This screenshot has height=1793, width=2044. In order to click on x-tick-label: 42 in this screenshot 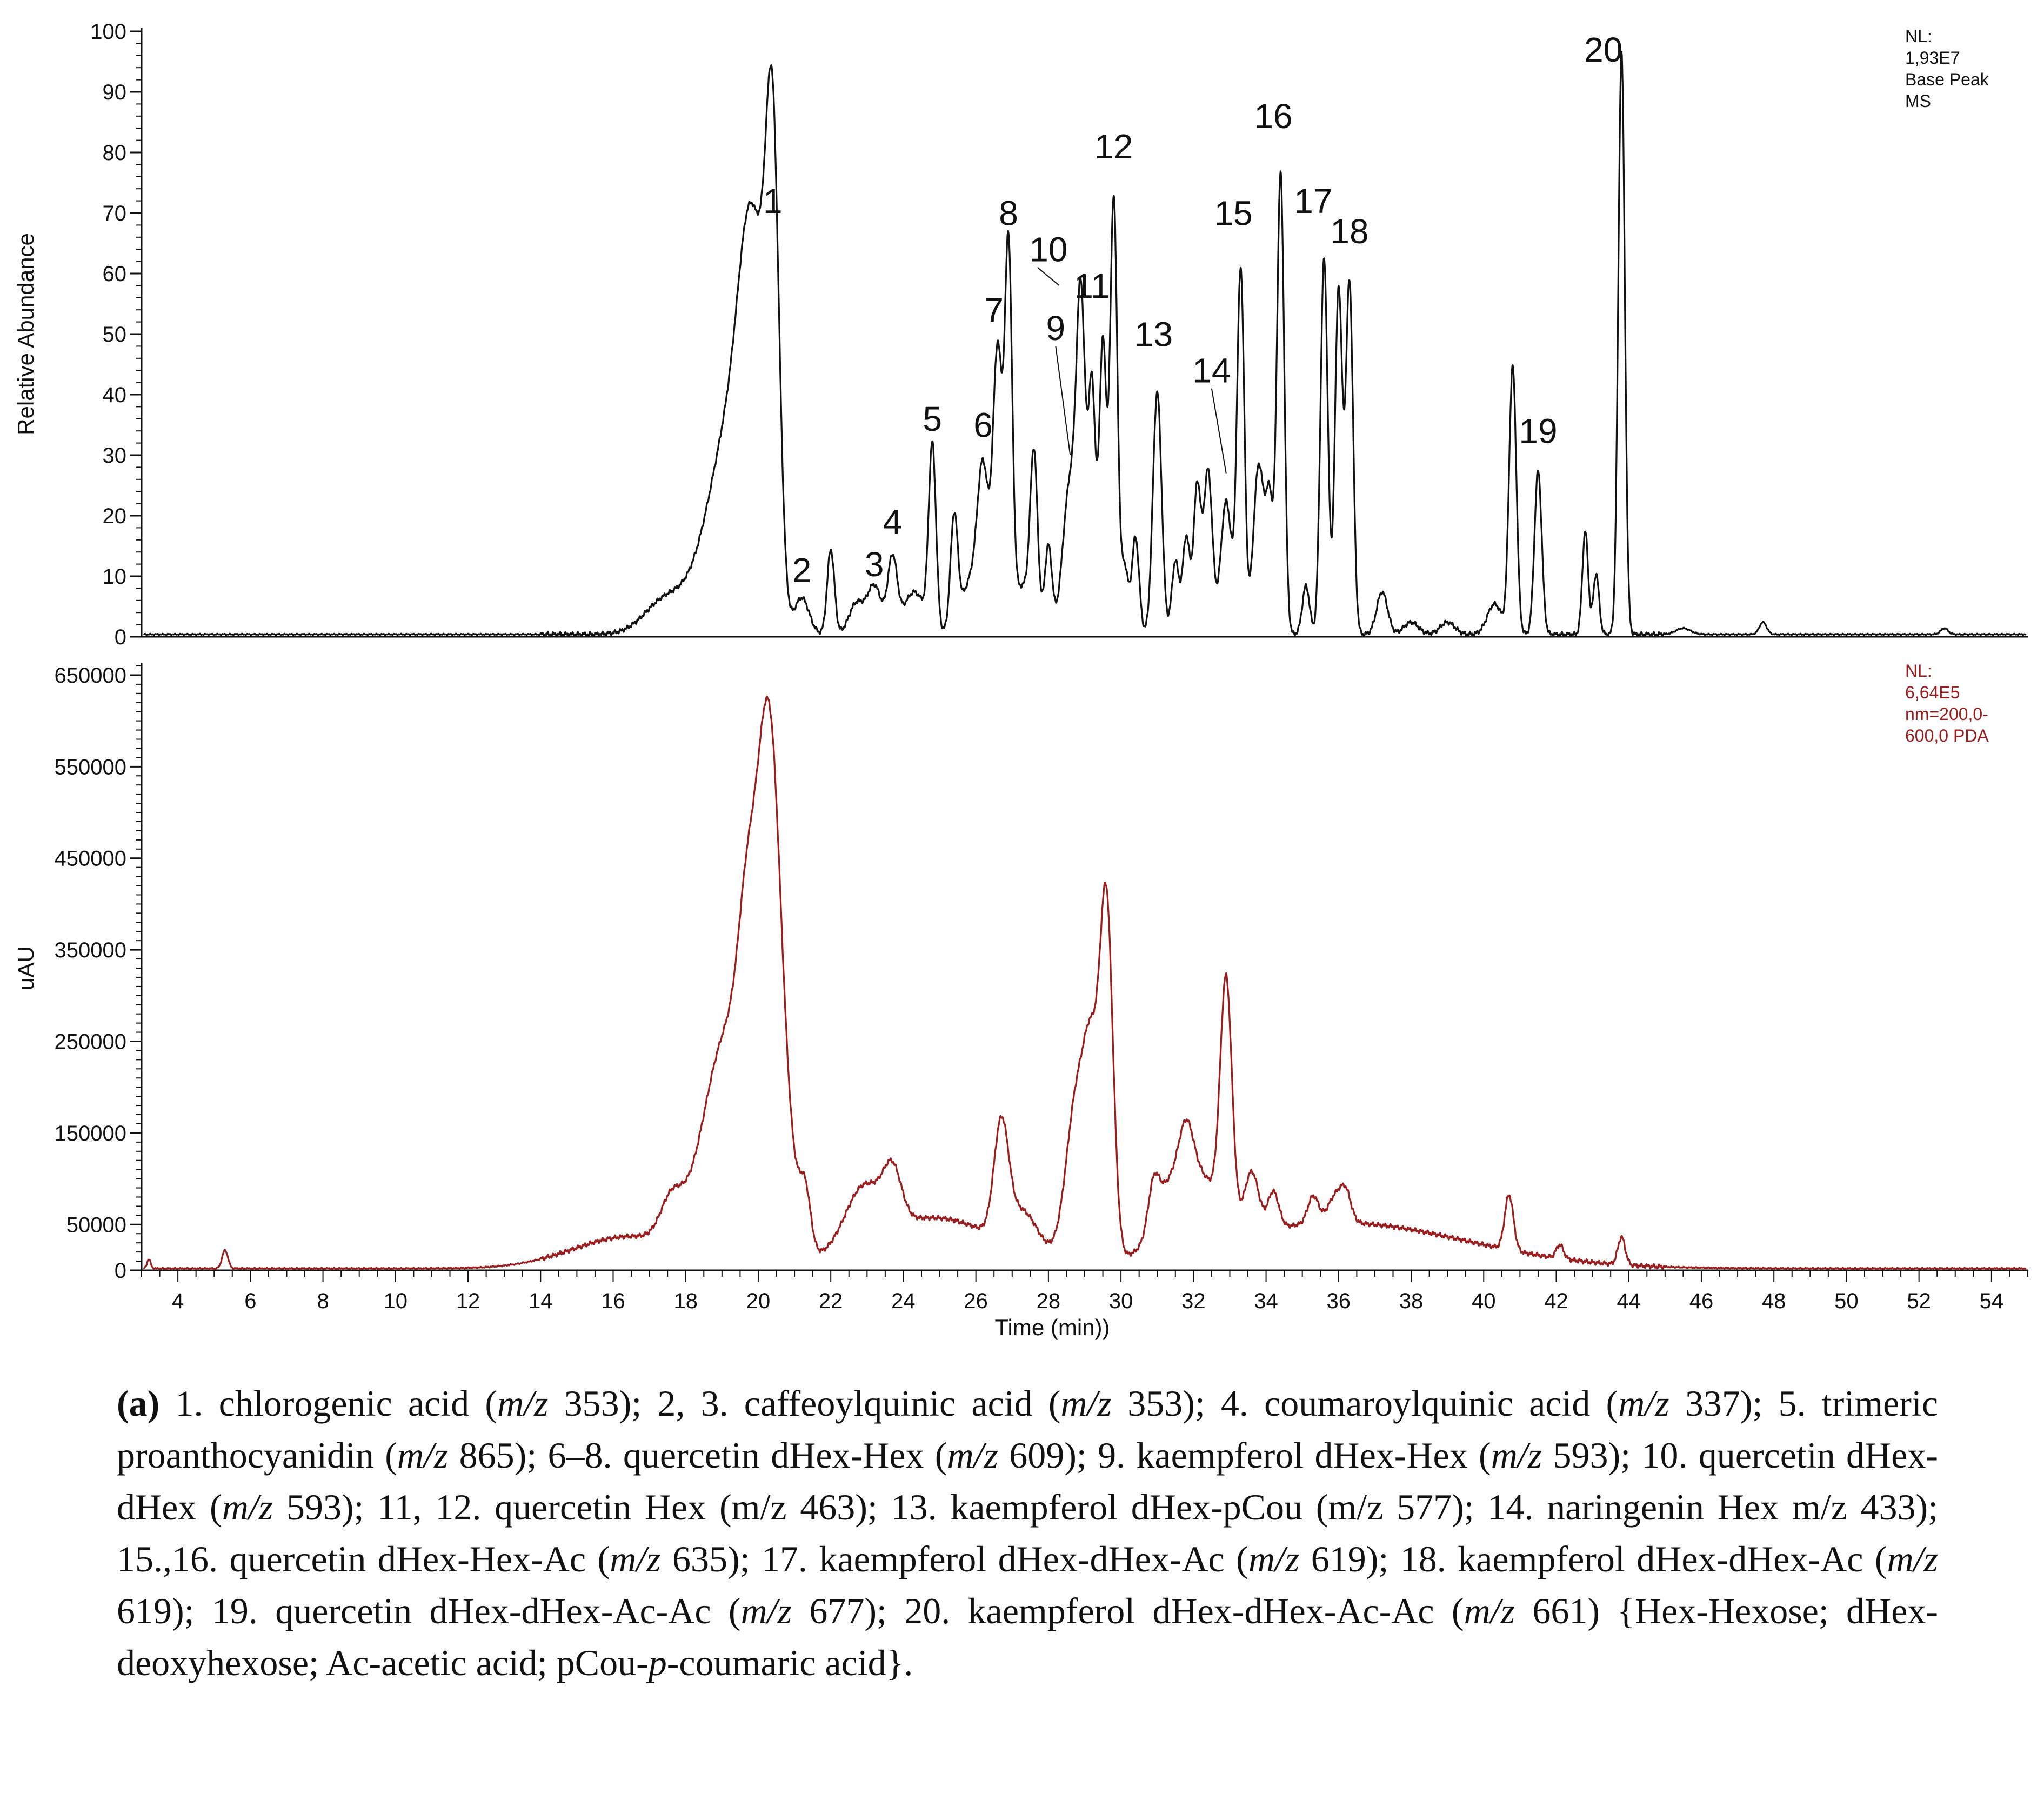, I will do `click(1556, 1301)`.